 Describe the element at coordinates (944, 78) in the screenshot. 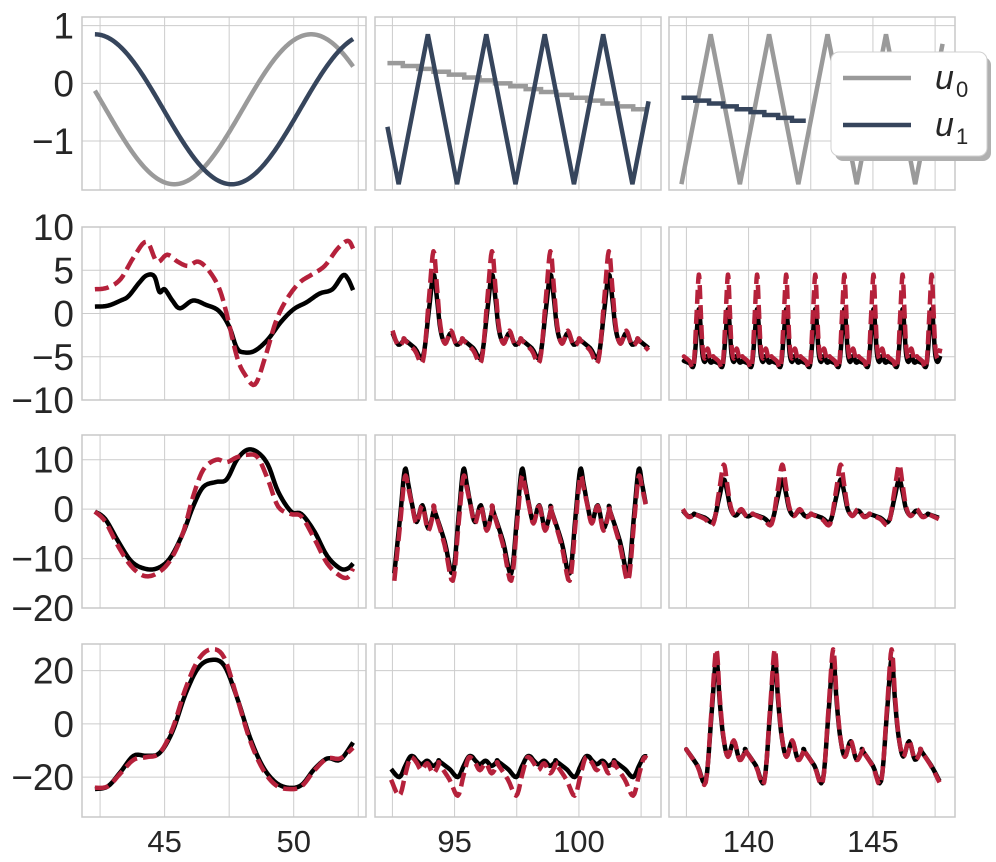

I see `legend-label-0: u` at that location.